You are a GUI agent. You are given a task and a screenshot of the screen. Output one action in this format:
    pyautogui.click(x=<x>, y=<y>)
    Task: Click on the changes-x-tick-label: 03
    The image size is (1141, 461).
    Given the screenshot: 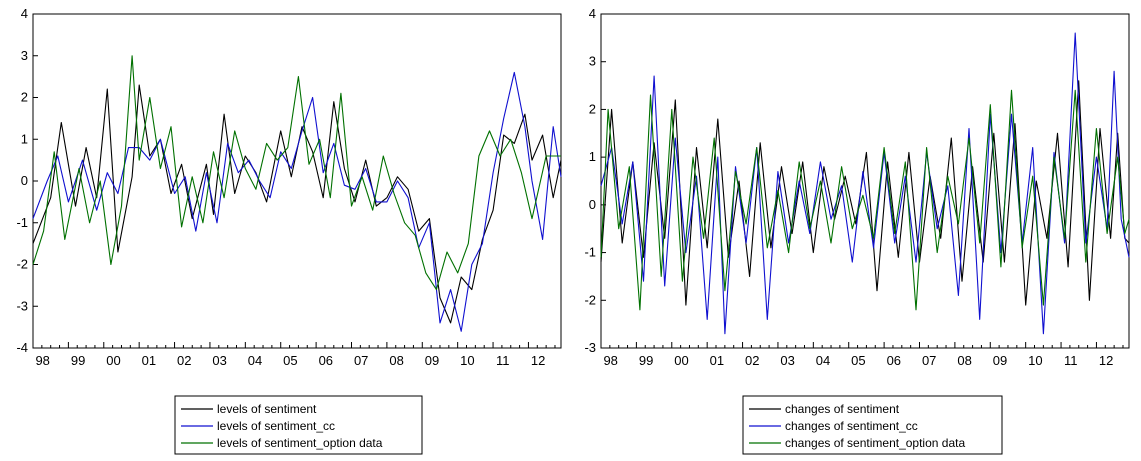 What is the action you would take?
    pyautogui.click(x=787, y=360)
    